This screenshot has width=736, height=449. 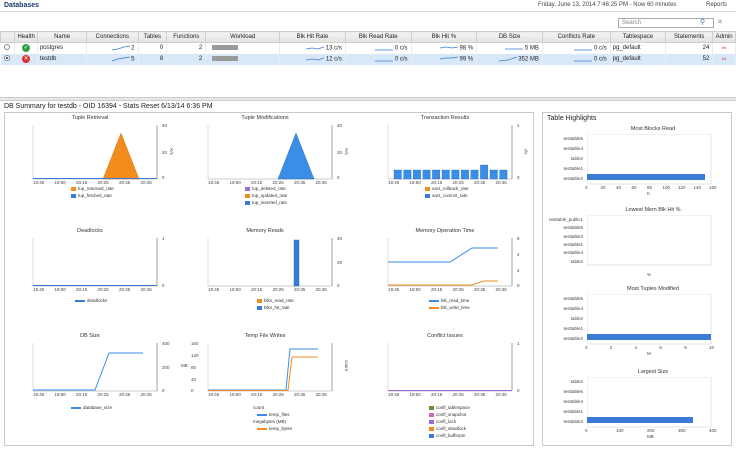 I want to click on blk-hit-sparkline, so click(x=315, y=59).